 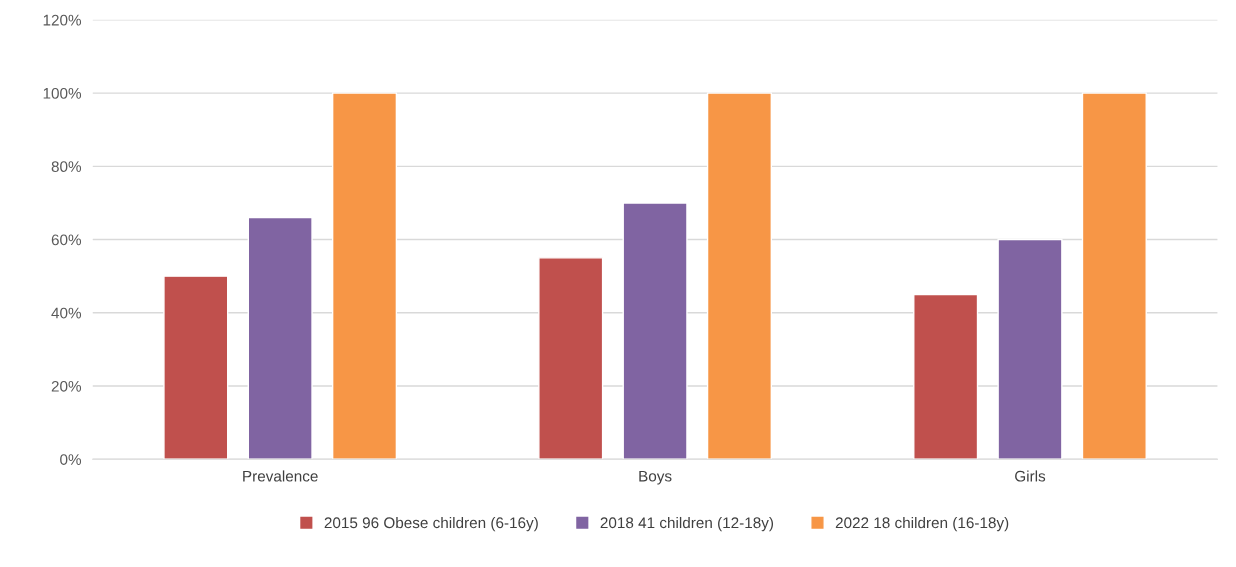 What do you see at coordinates (66, 240) in the screenshot?
I see `y-tick-label: 60%` at bounding box center [66, 240].